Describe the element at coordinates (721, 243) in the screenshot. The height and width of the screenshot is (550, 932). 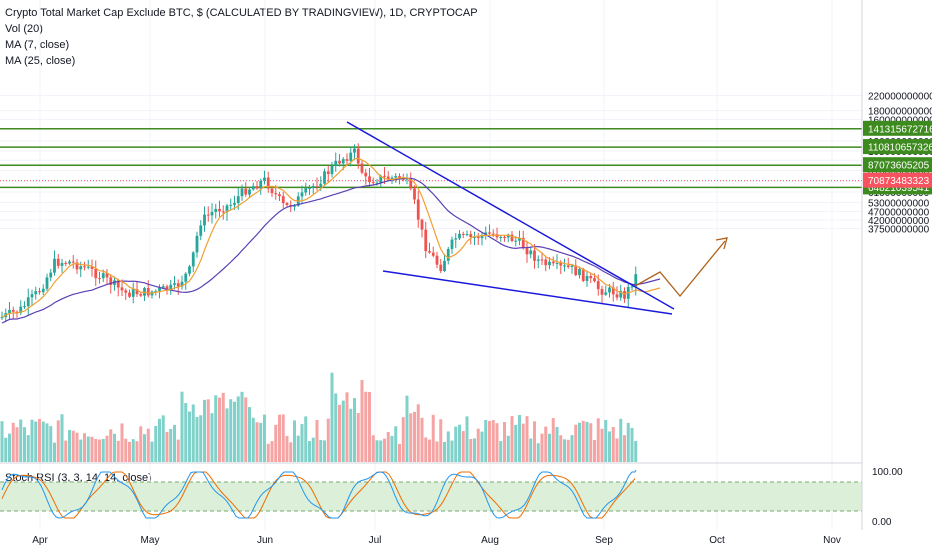
I see `arrow-head` at that location.